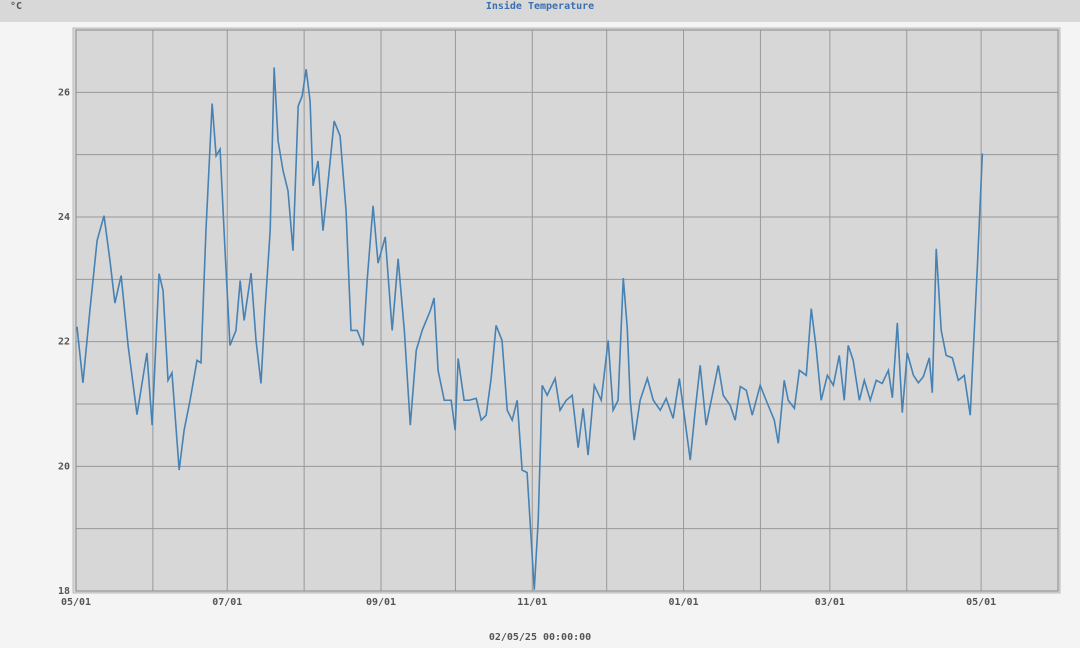 The width and height of the screenshot is (1080, 648). Describe the element at coordinates (64, 591) in the screenshot. I see `y-tick-label: 18` at that location.